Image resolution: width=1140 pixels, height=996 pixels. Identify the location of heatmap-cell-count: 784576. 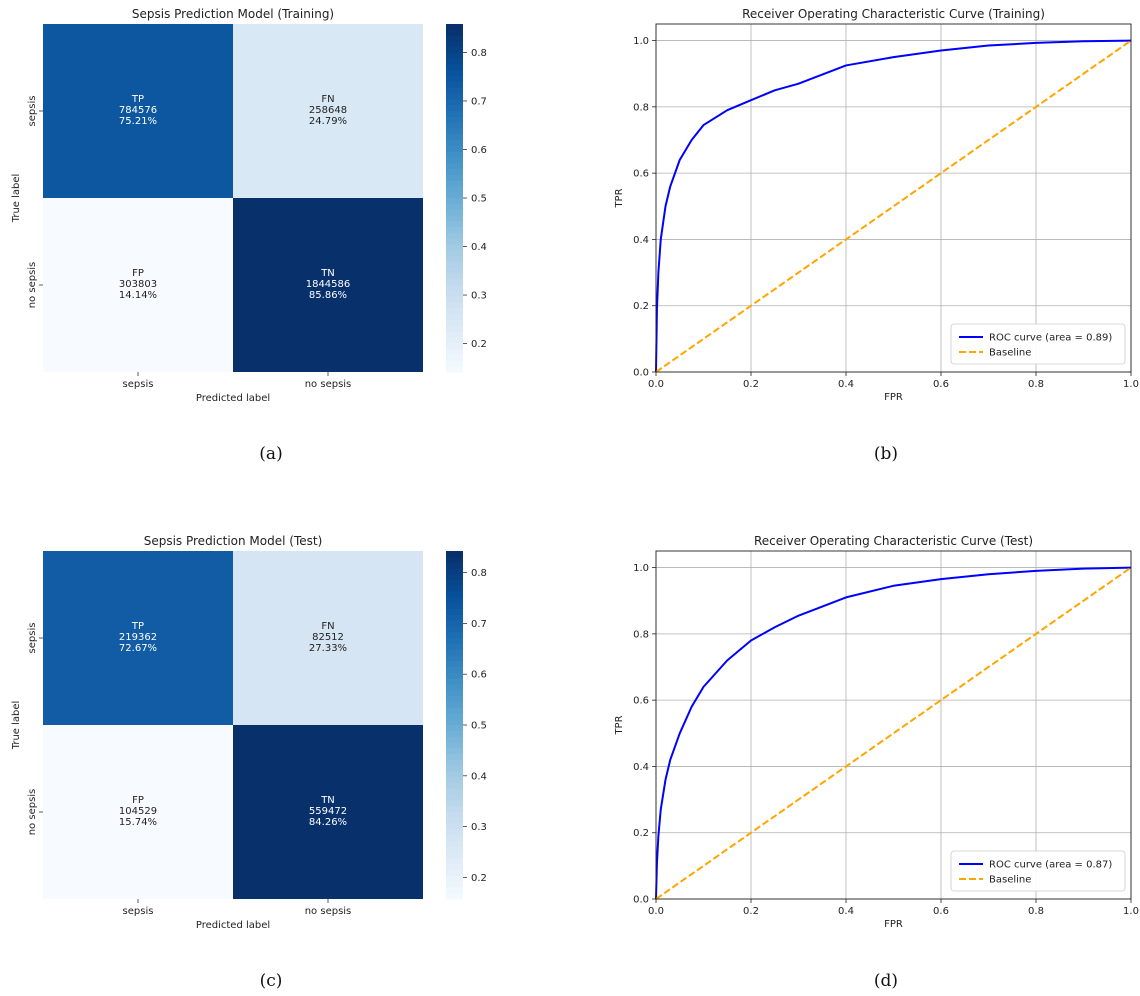
(138, 110).